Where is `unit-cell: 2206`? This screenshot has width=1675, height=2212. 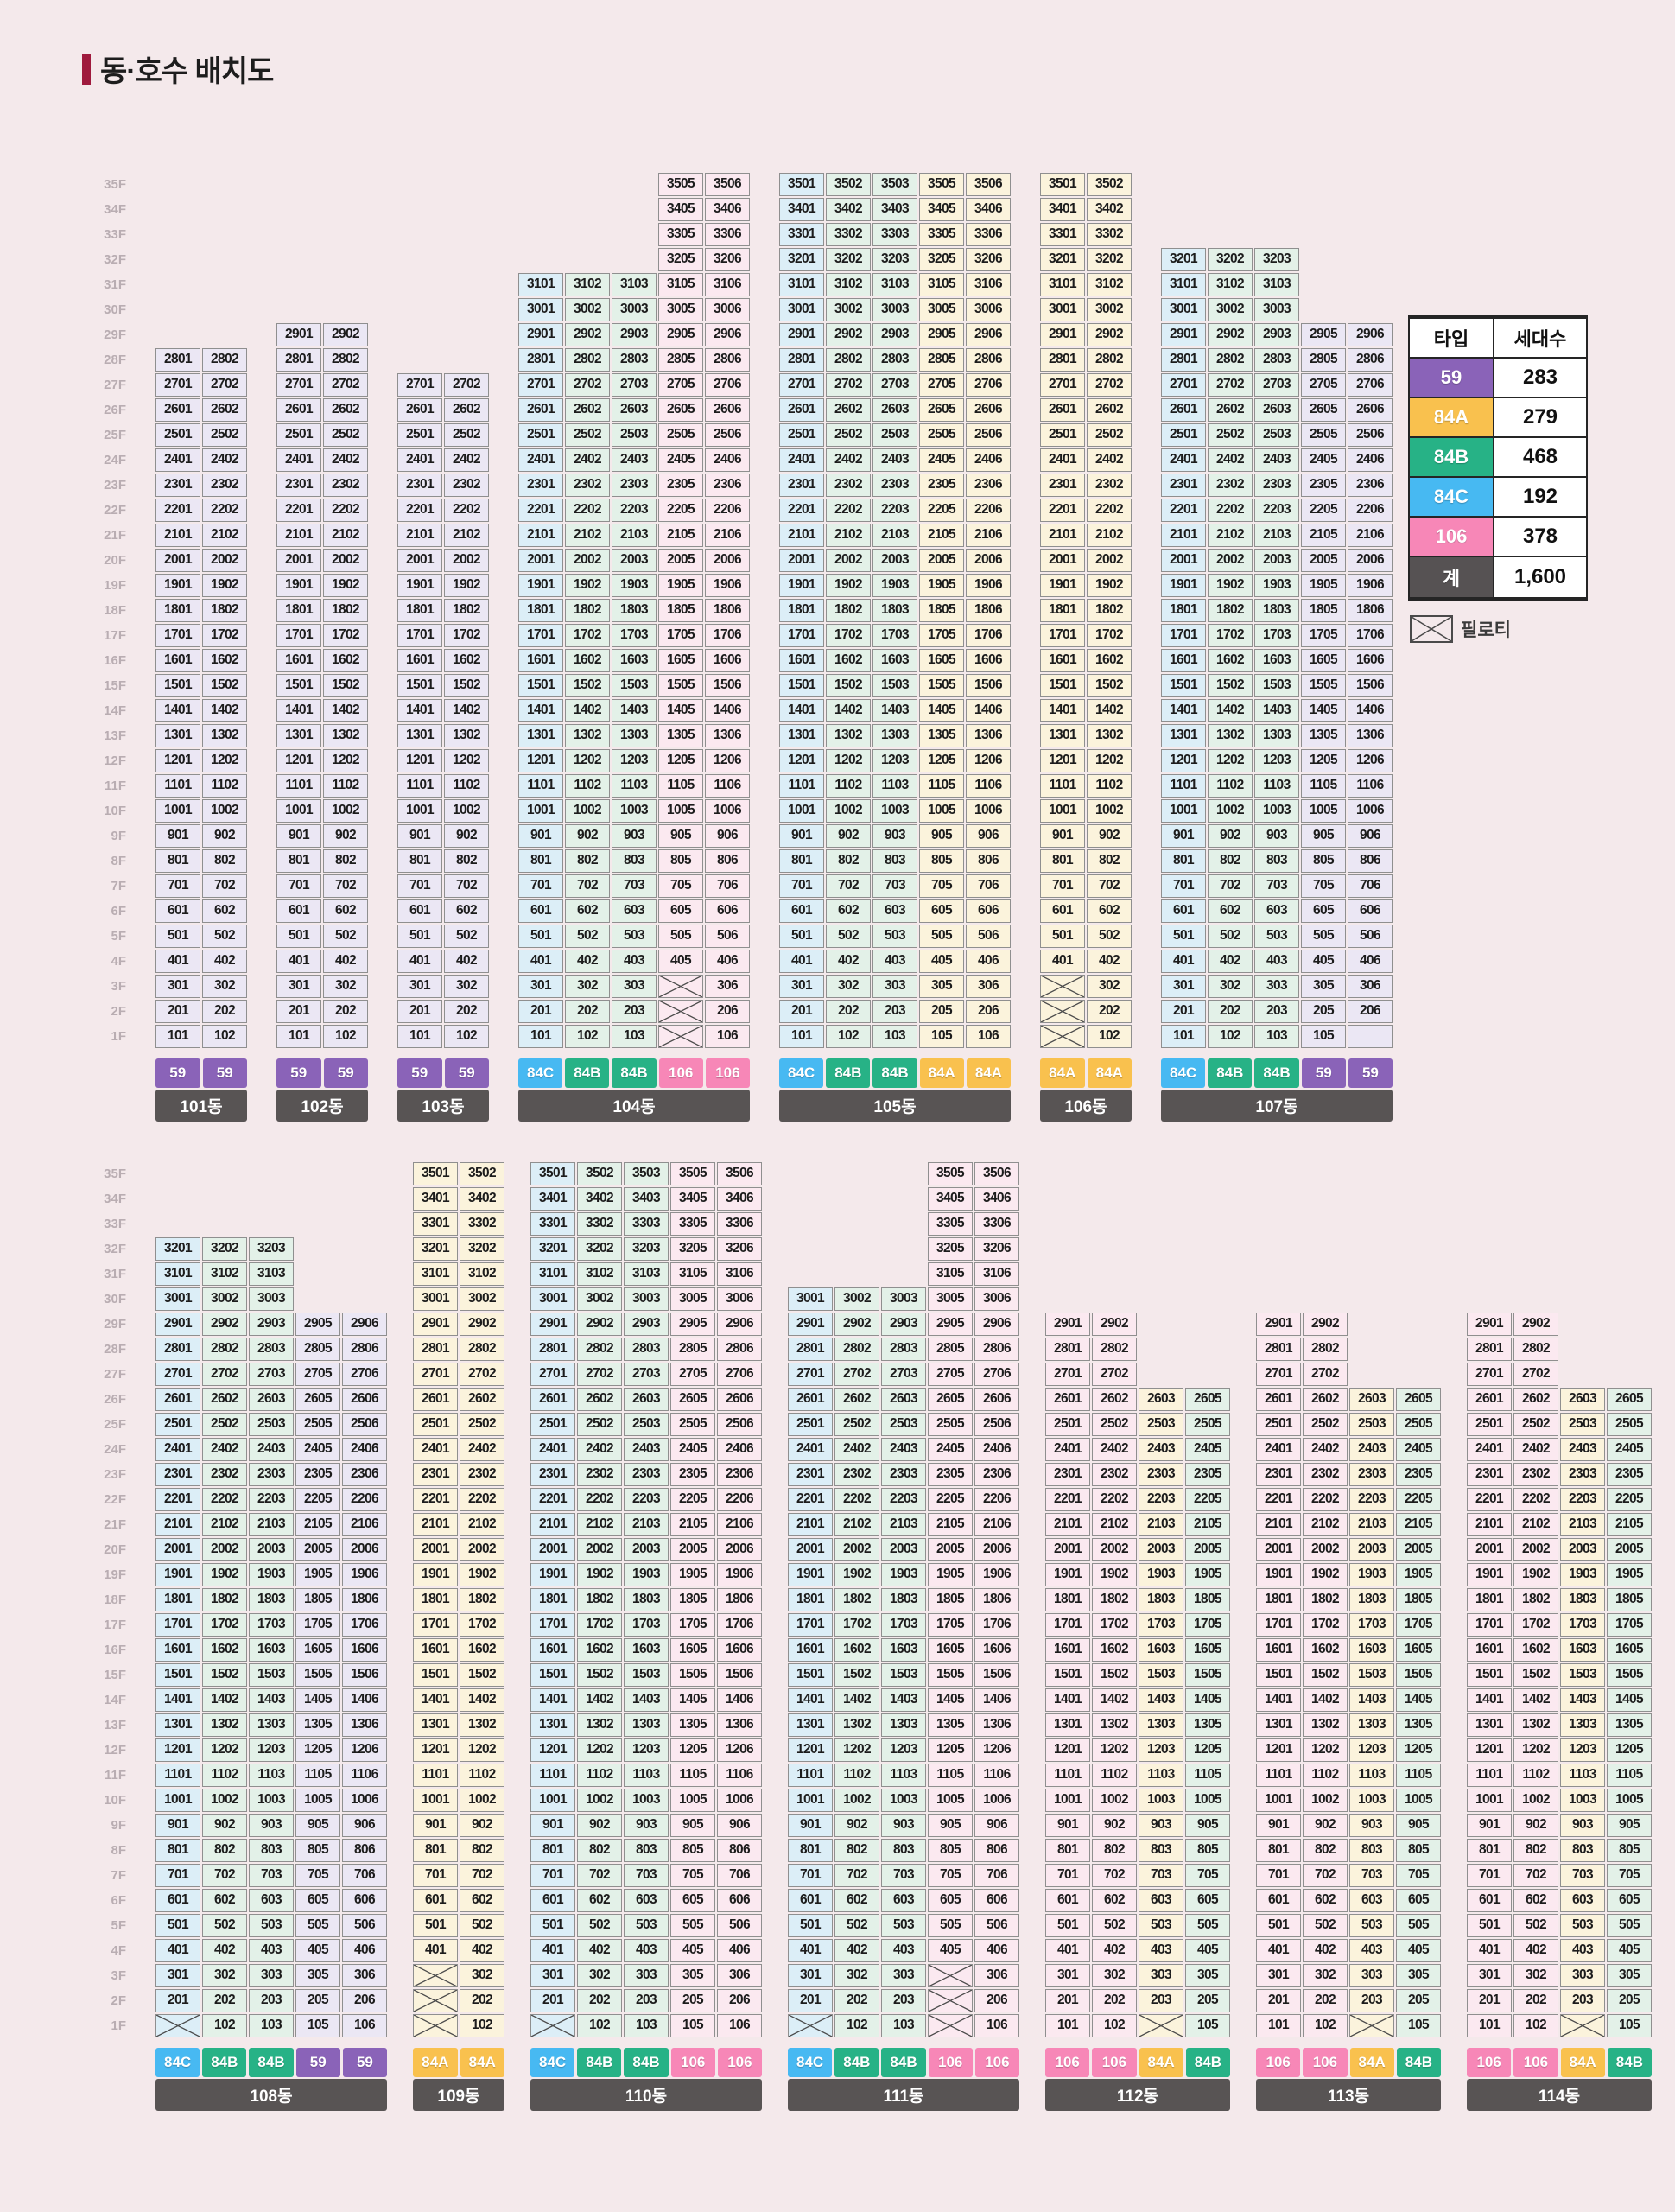
unit-cell: 2206 is located at coordinates (1370, 510).